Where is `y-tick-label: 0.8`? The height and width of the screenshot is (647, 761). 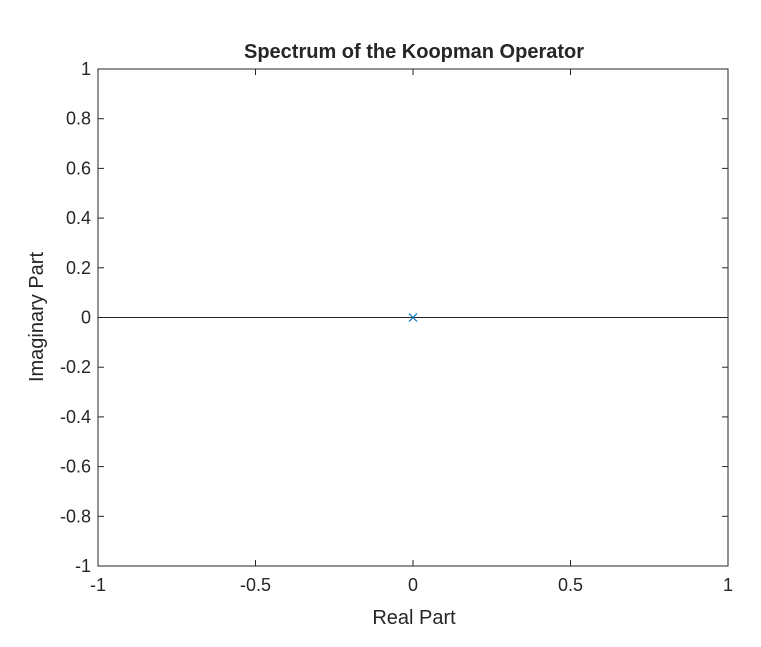 y-tick-label: 0.8 is located at coordinates (78, 119).